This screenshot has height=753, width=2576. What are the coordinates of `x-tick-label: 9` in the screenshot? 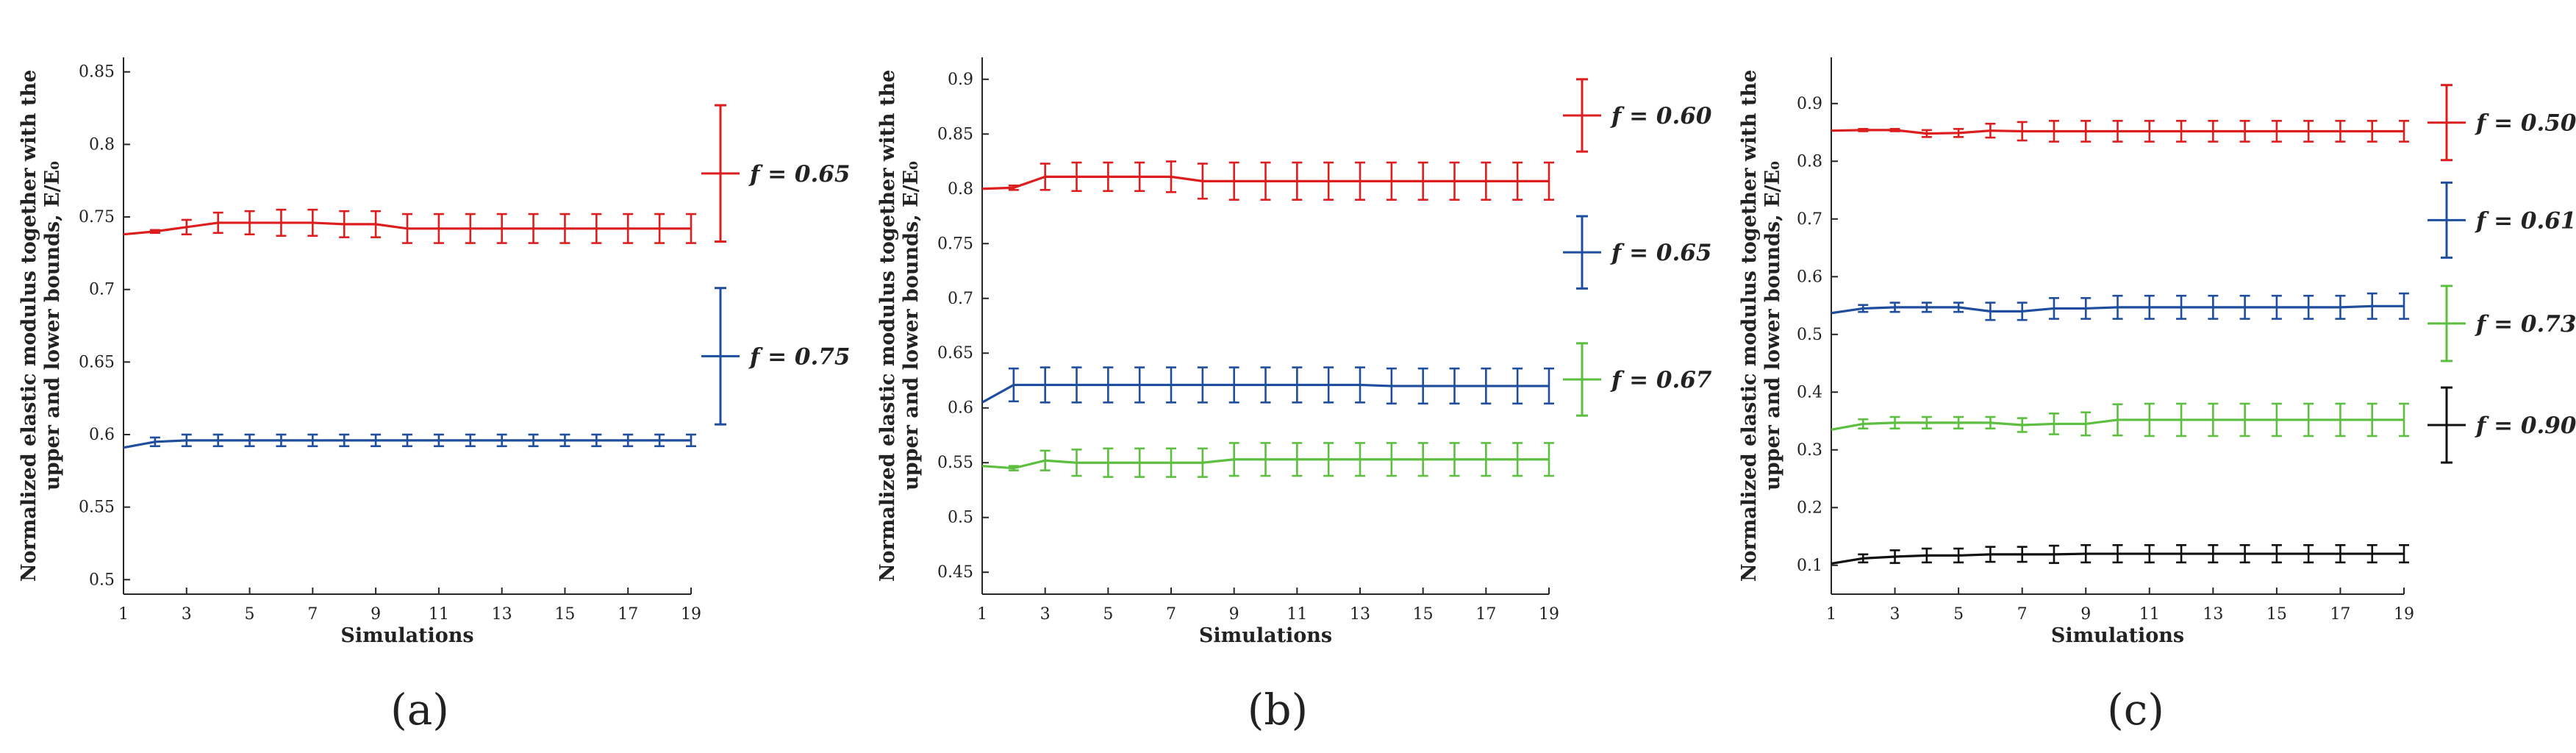 It's located at (2086, 614).